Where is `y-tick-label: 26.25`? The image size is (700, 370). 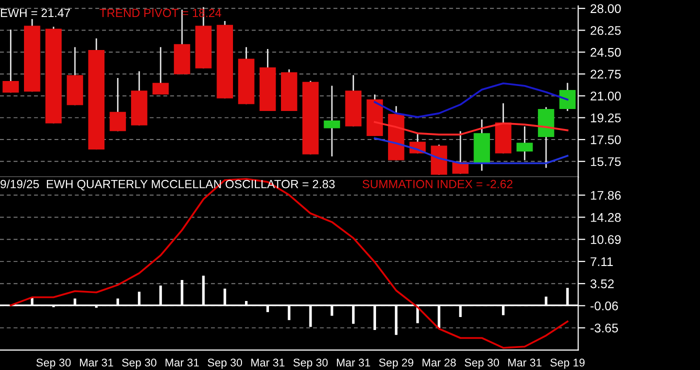
y-tick-label: 26.25 is located at coordinates (605, 30).